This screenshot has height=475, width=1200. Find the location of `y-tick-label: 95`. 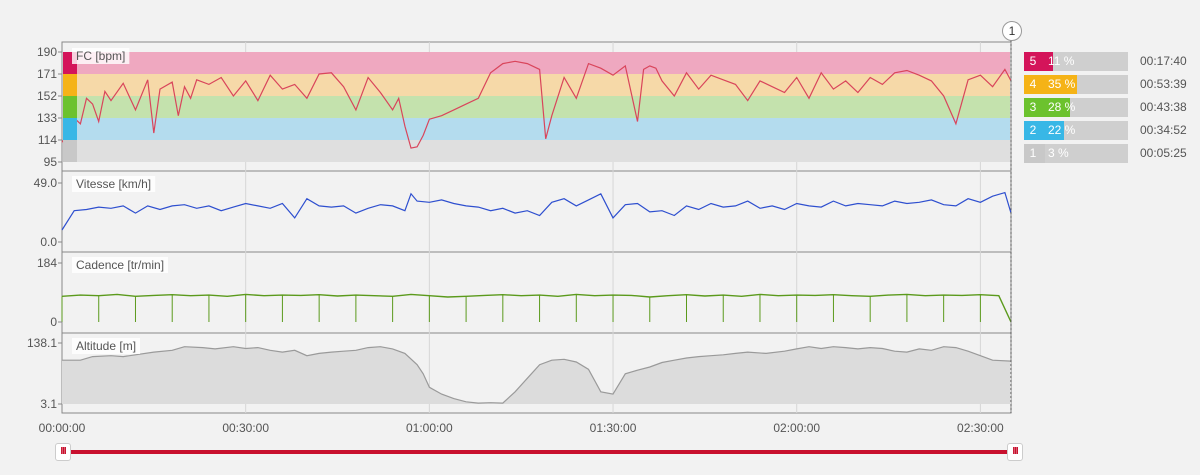

y-tick-label: 95 is located at coordinates (51, 162).